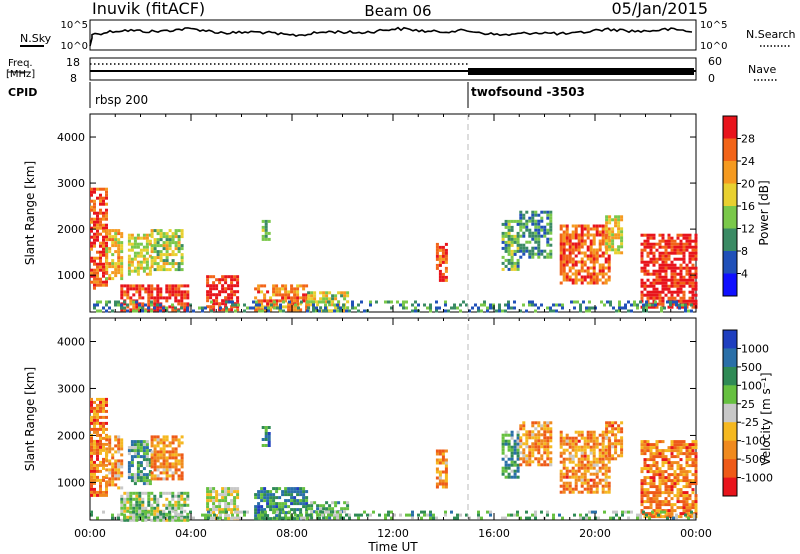 The height and width of the screenshot is (554, 800). I want to click on colorbar-swatch, so click(730, 413).